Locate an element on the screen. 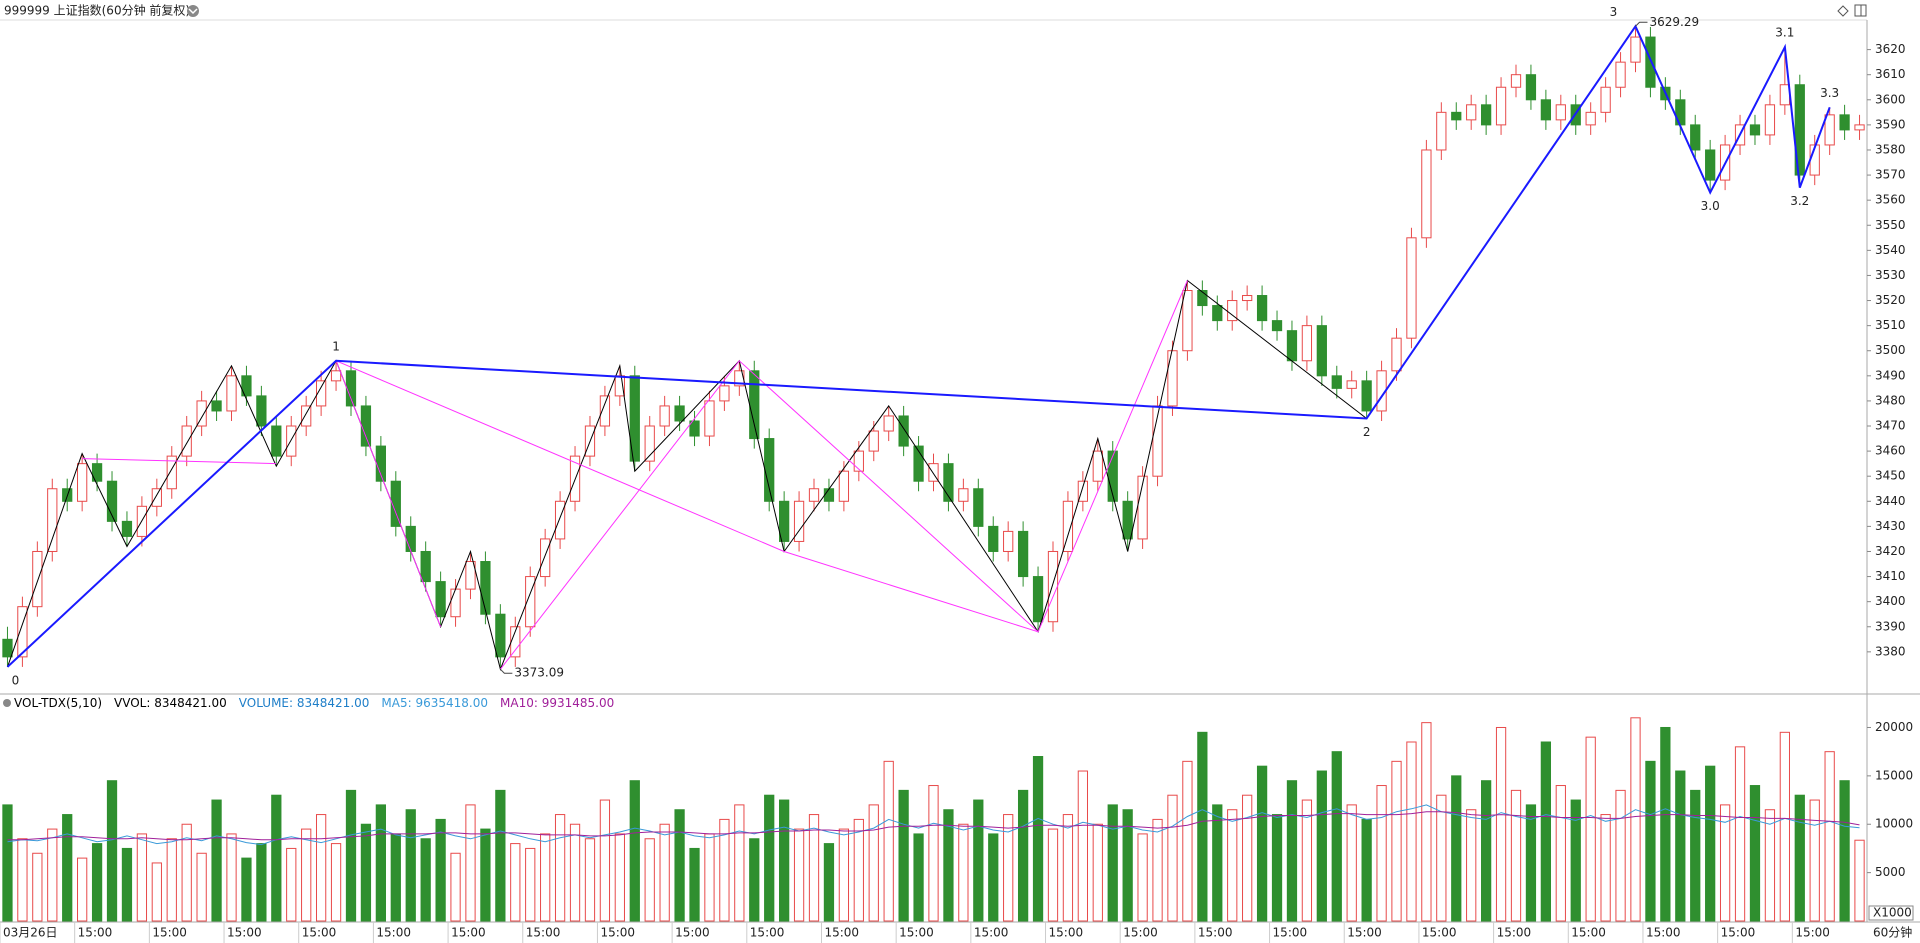  extreme-label: 3629.29 is located at coordinates (1674, 22).